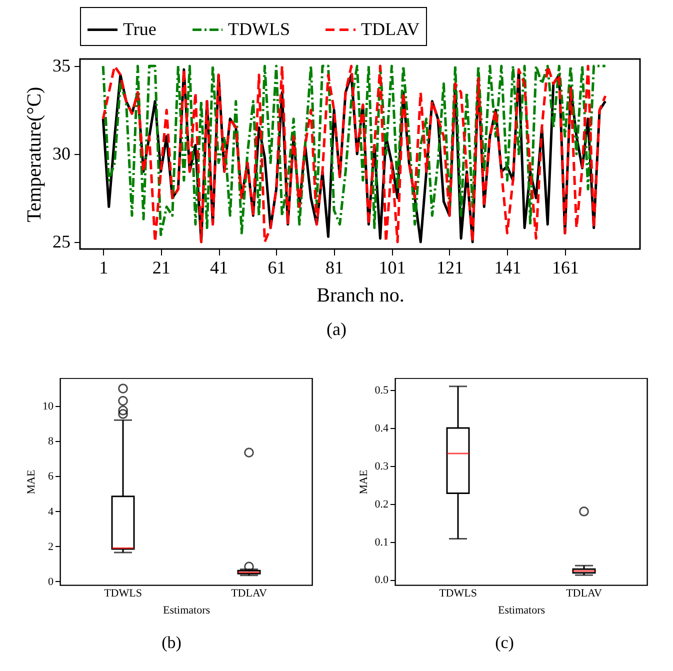  I want to click on x-tick-label: 121, so click(449, 268).